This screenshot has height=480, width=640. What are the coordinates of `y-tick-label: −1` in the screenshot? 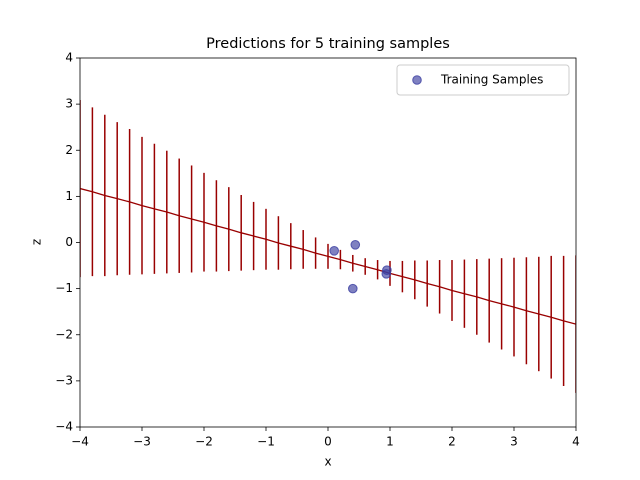 It's located at (64, 288).